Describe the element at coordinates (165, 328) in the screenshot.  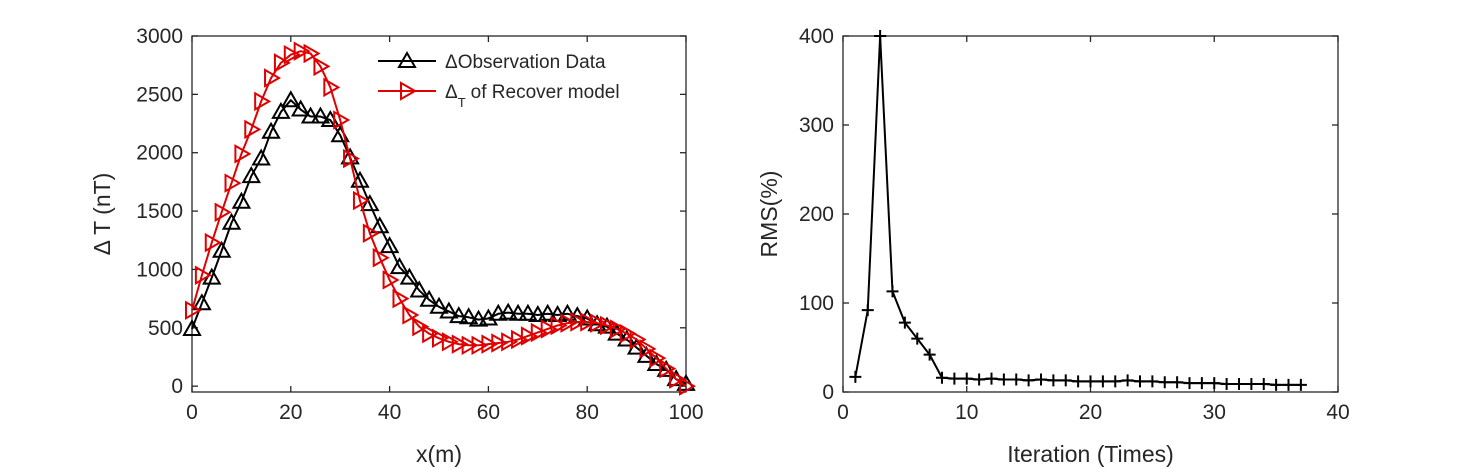
I see `y-tick-label: 500` at that location.